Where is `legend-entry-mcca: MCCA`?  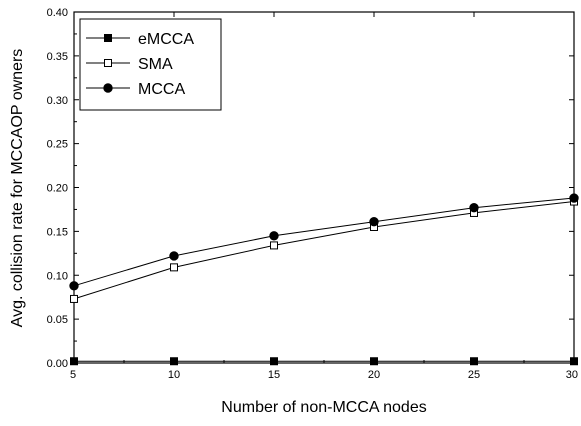 legend-entry-mcca: MCCA is located at coordinates (135, 89).